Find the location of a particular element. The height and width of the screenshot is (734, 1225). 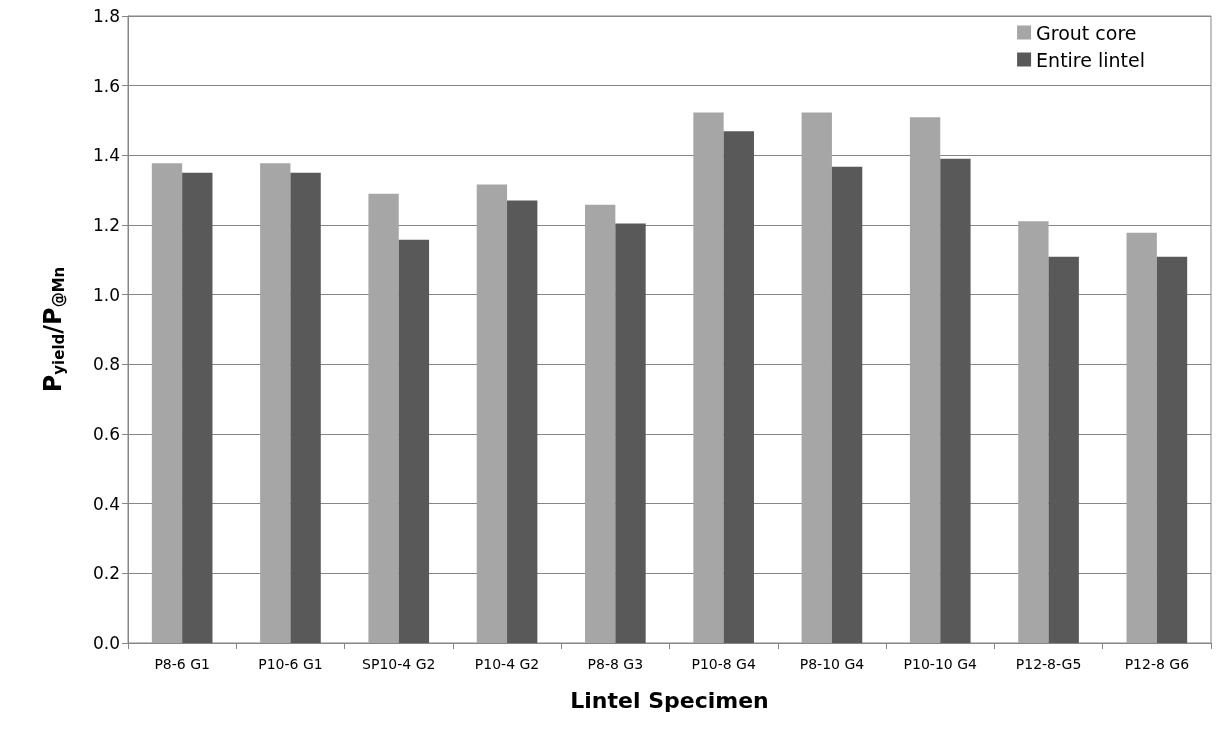

x-tick-label: P10-8 G4 is located at coordinates (723, 664).